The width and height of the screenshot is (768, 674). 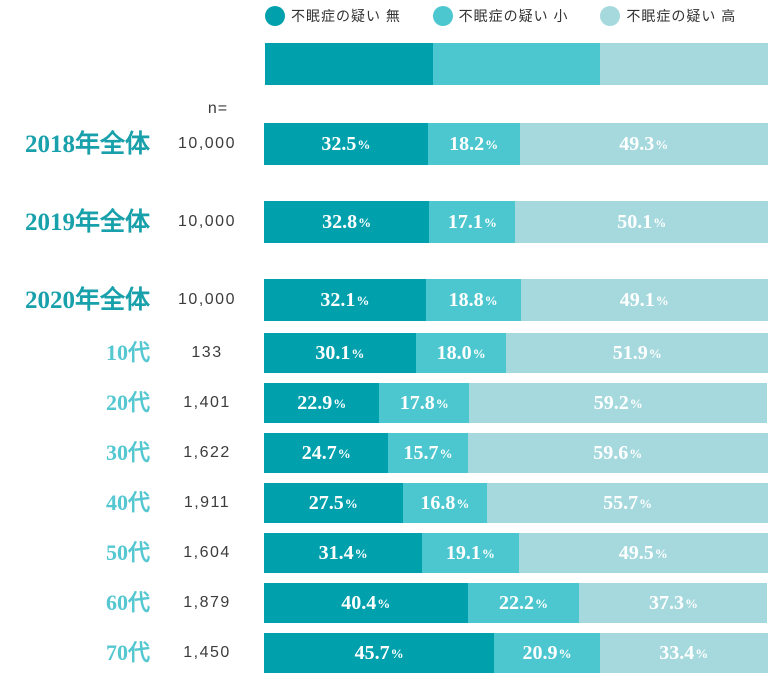 I want to click on chart-row: 2018年全体 10,000 32.5% 18.2% 49.3%, so click(x=384, y=144).